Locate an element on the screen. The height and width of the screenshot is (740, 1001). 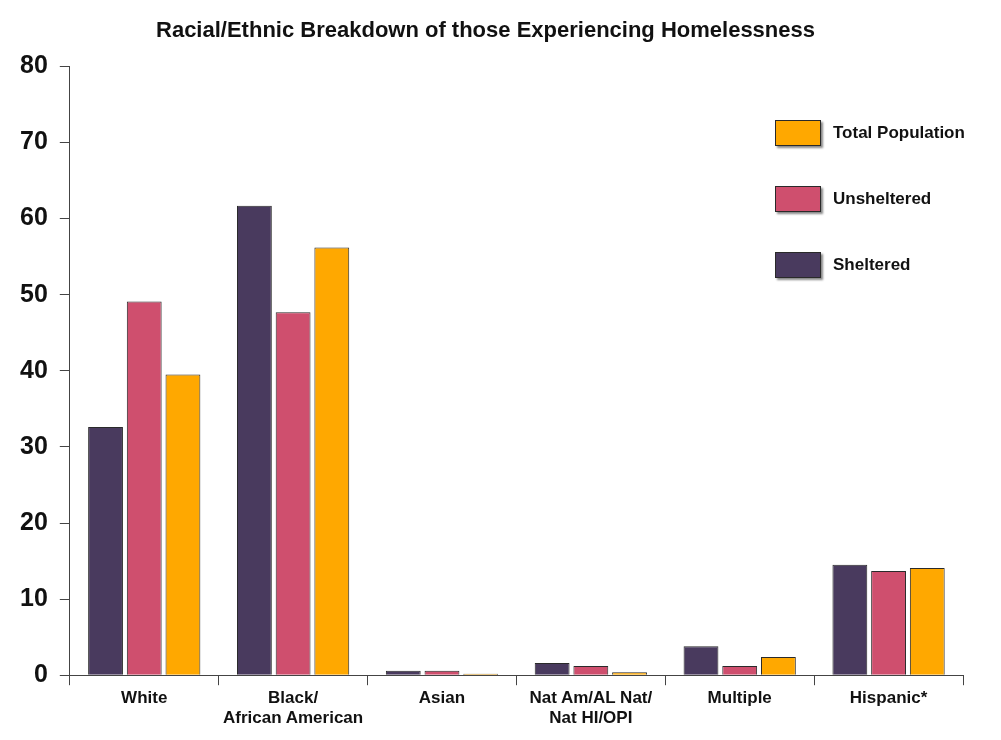
y-tick-label: 10 is located at coordinates (34, 596).